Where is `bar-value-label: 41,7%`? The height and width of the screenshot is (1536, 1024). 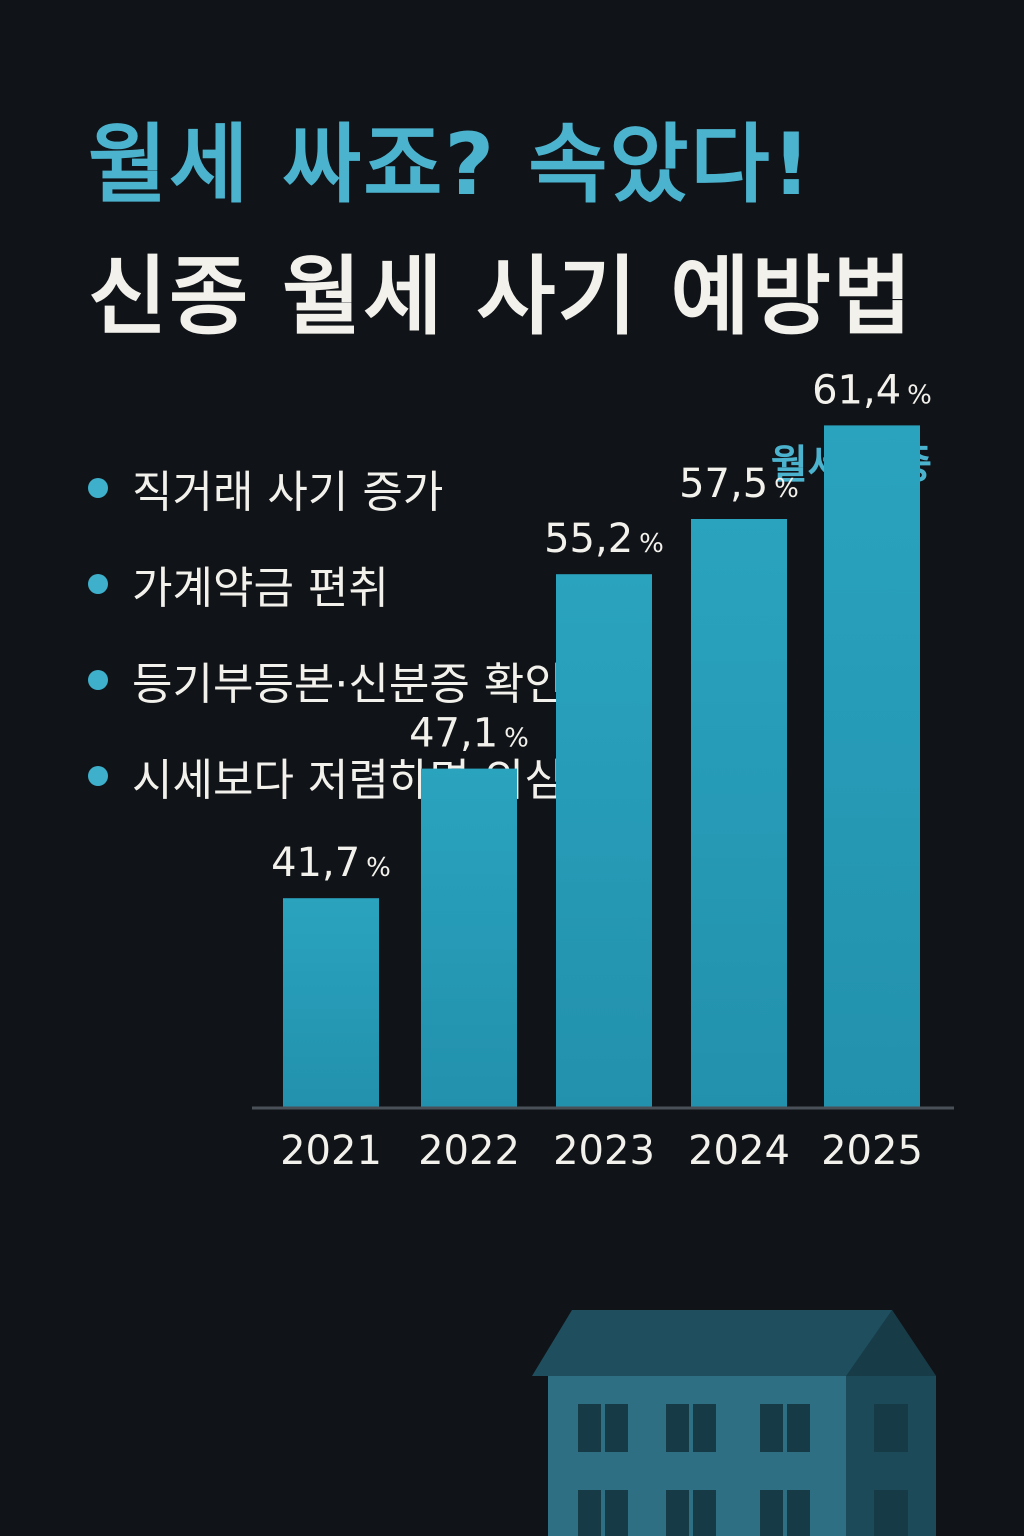
bar-value-label: 41,7% is located at coordinates (331, 863).